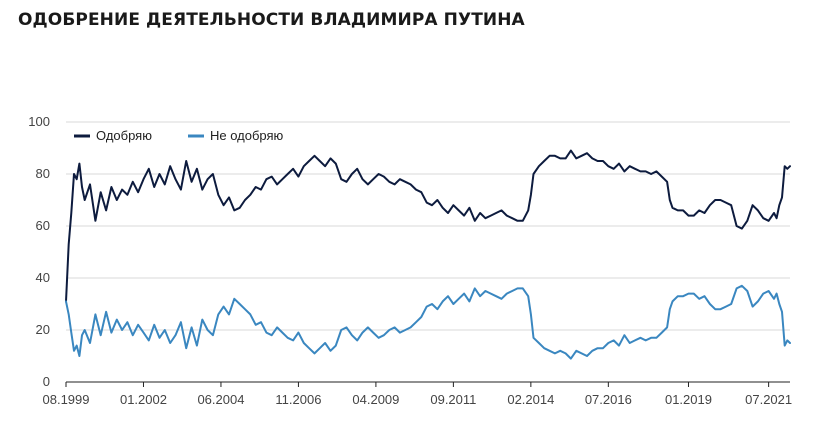  Describe the element at coordinates (124, 135) in the screenshot. I see `legend-label: Одобряю` at that location.